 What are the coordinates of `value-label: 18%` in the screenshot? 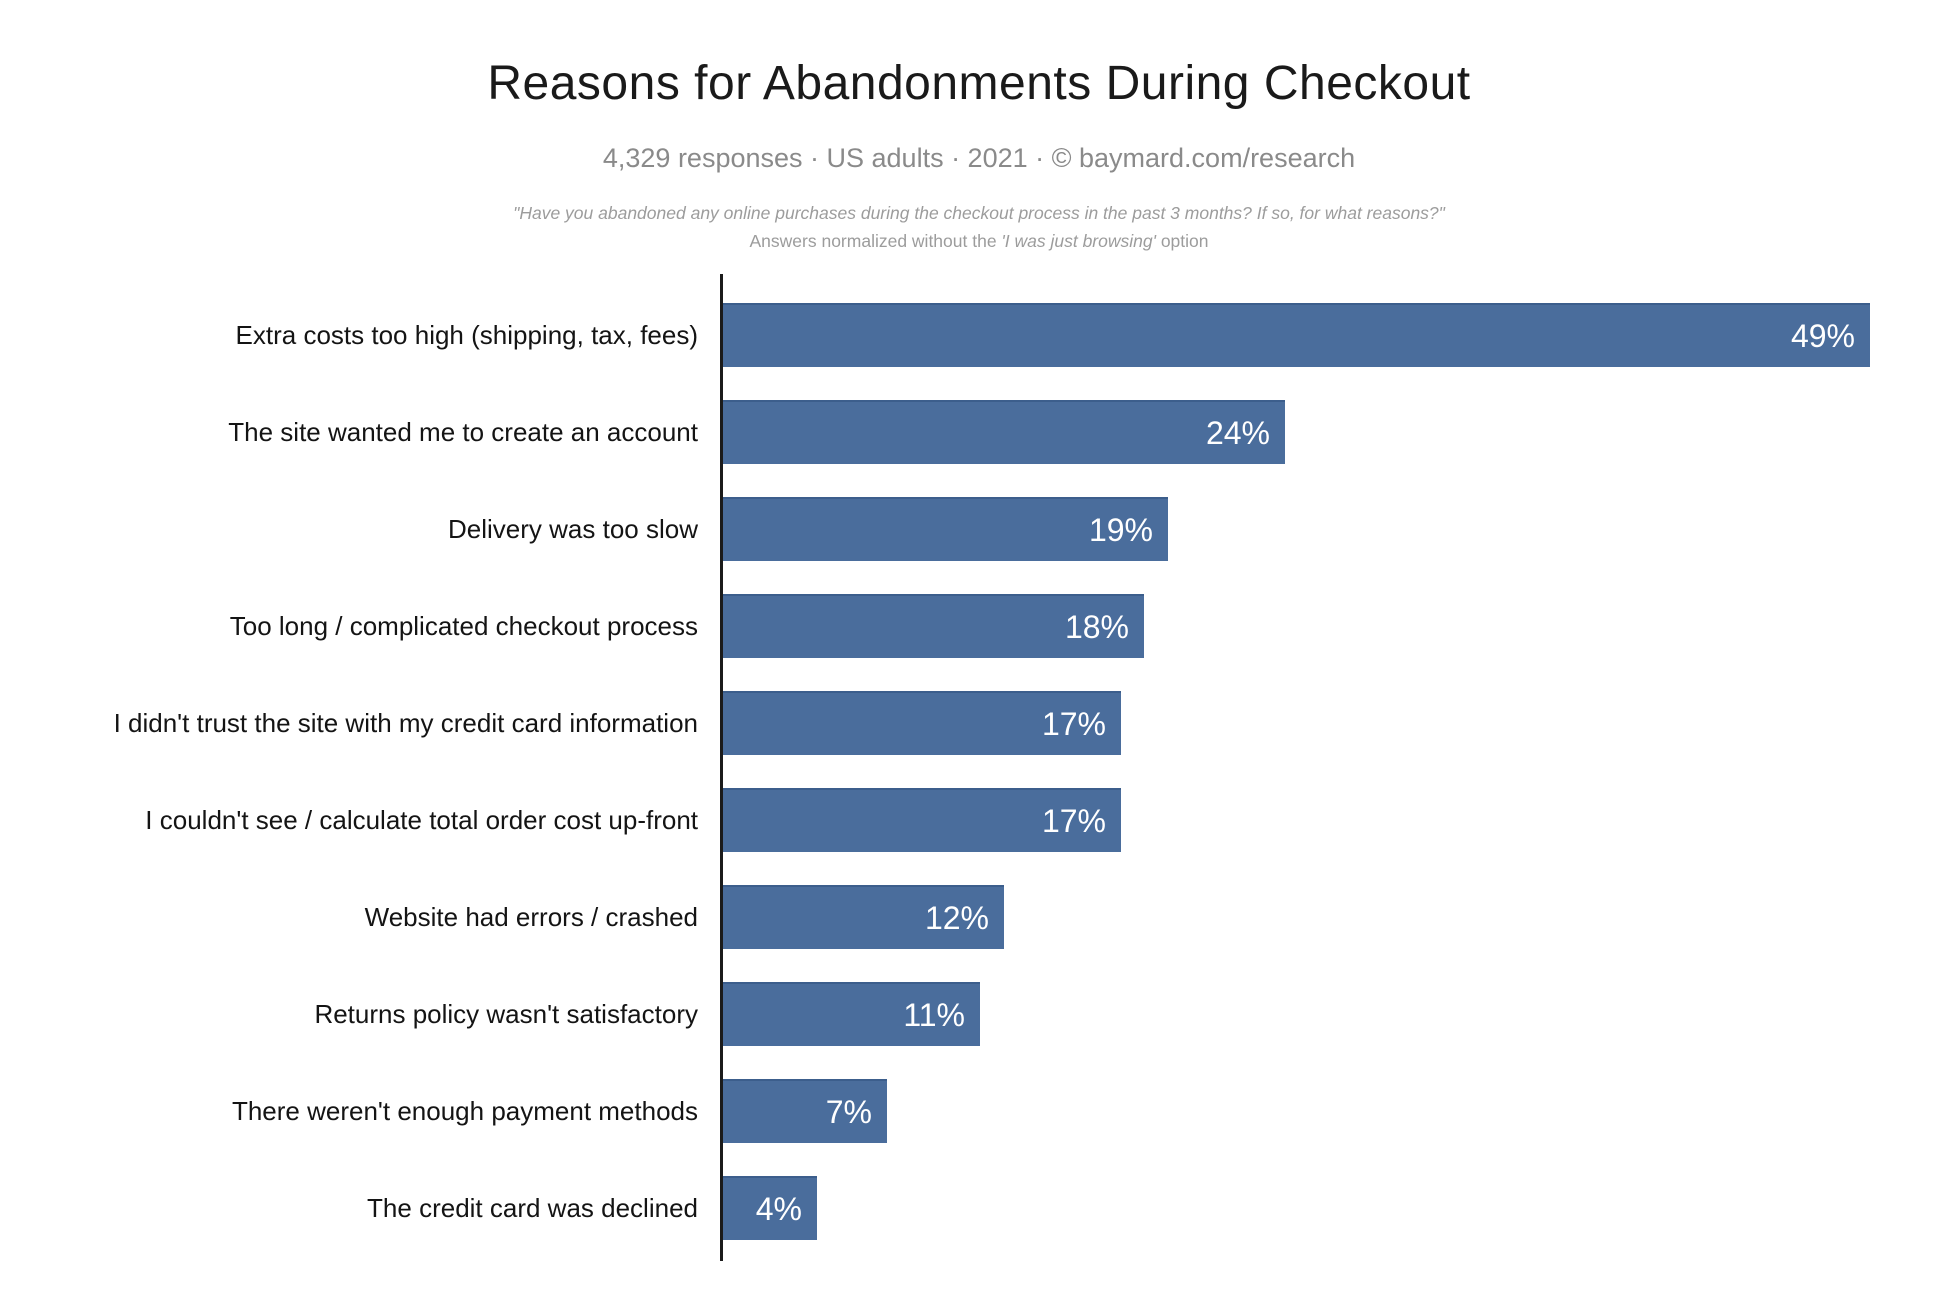 It's located at (1096, 626).